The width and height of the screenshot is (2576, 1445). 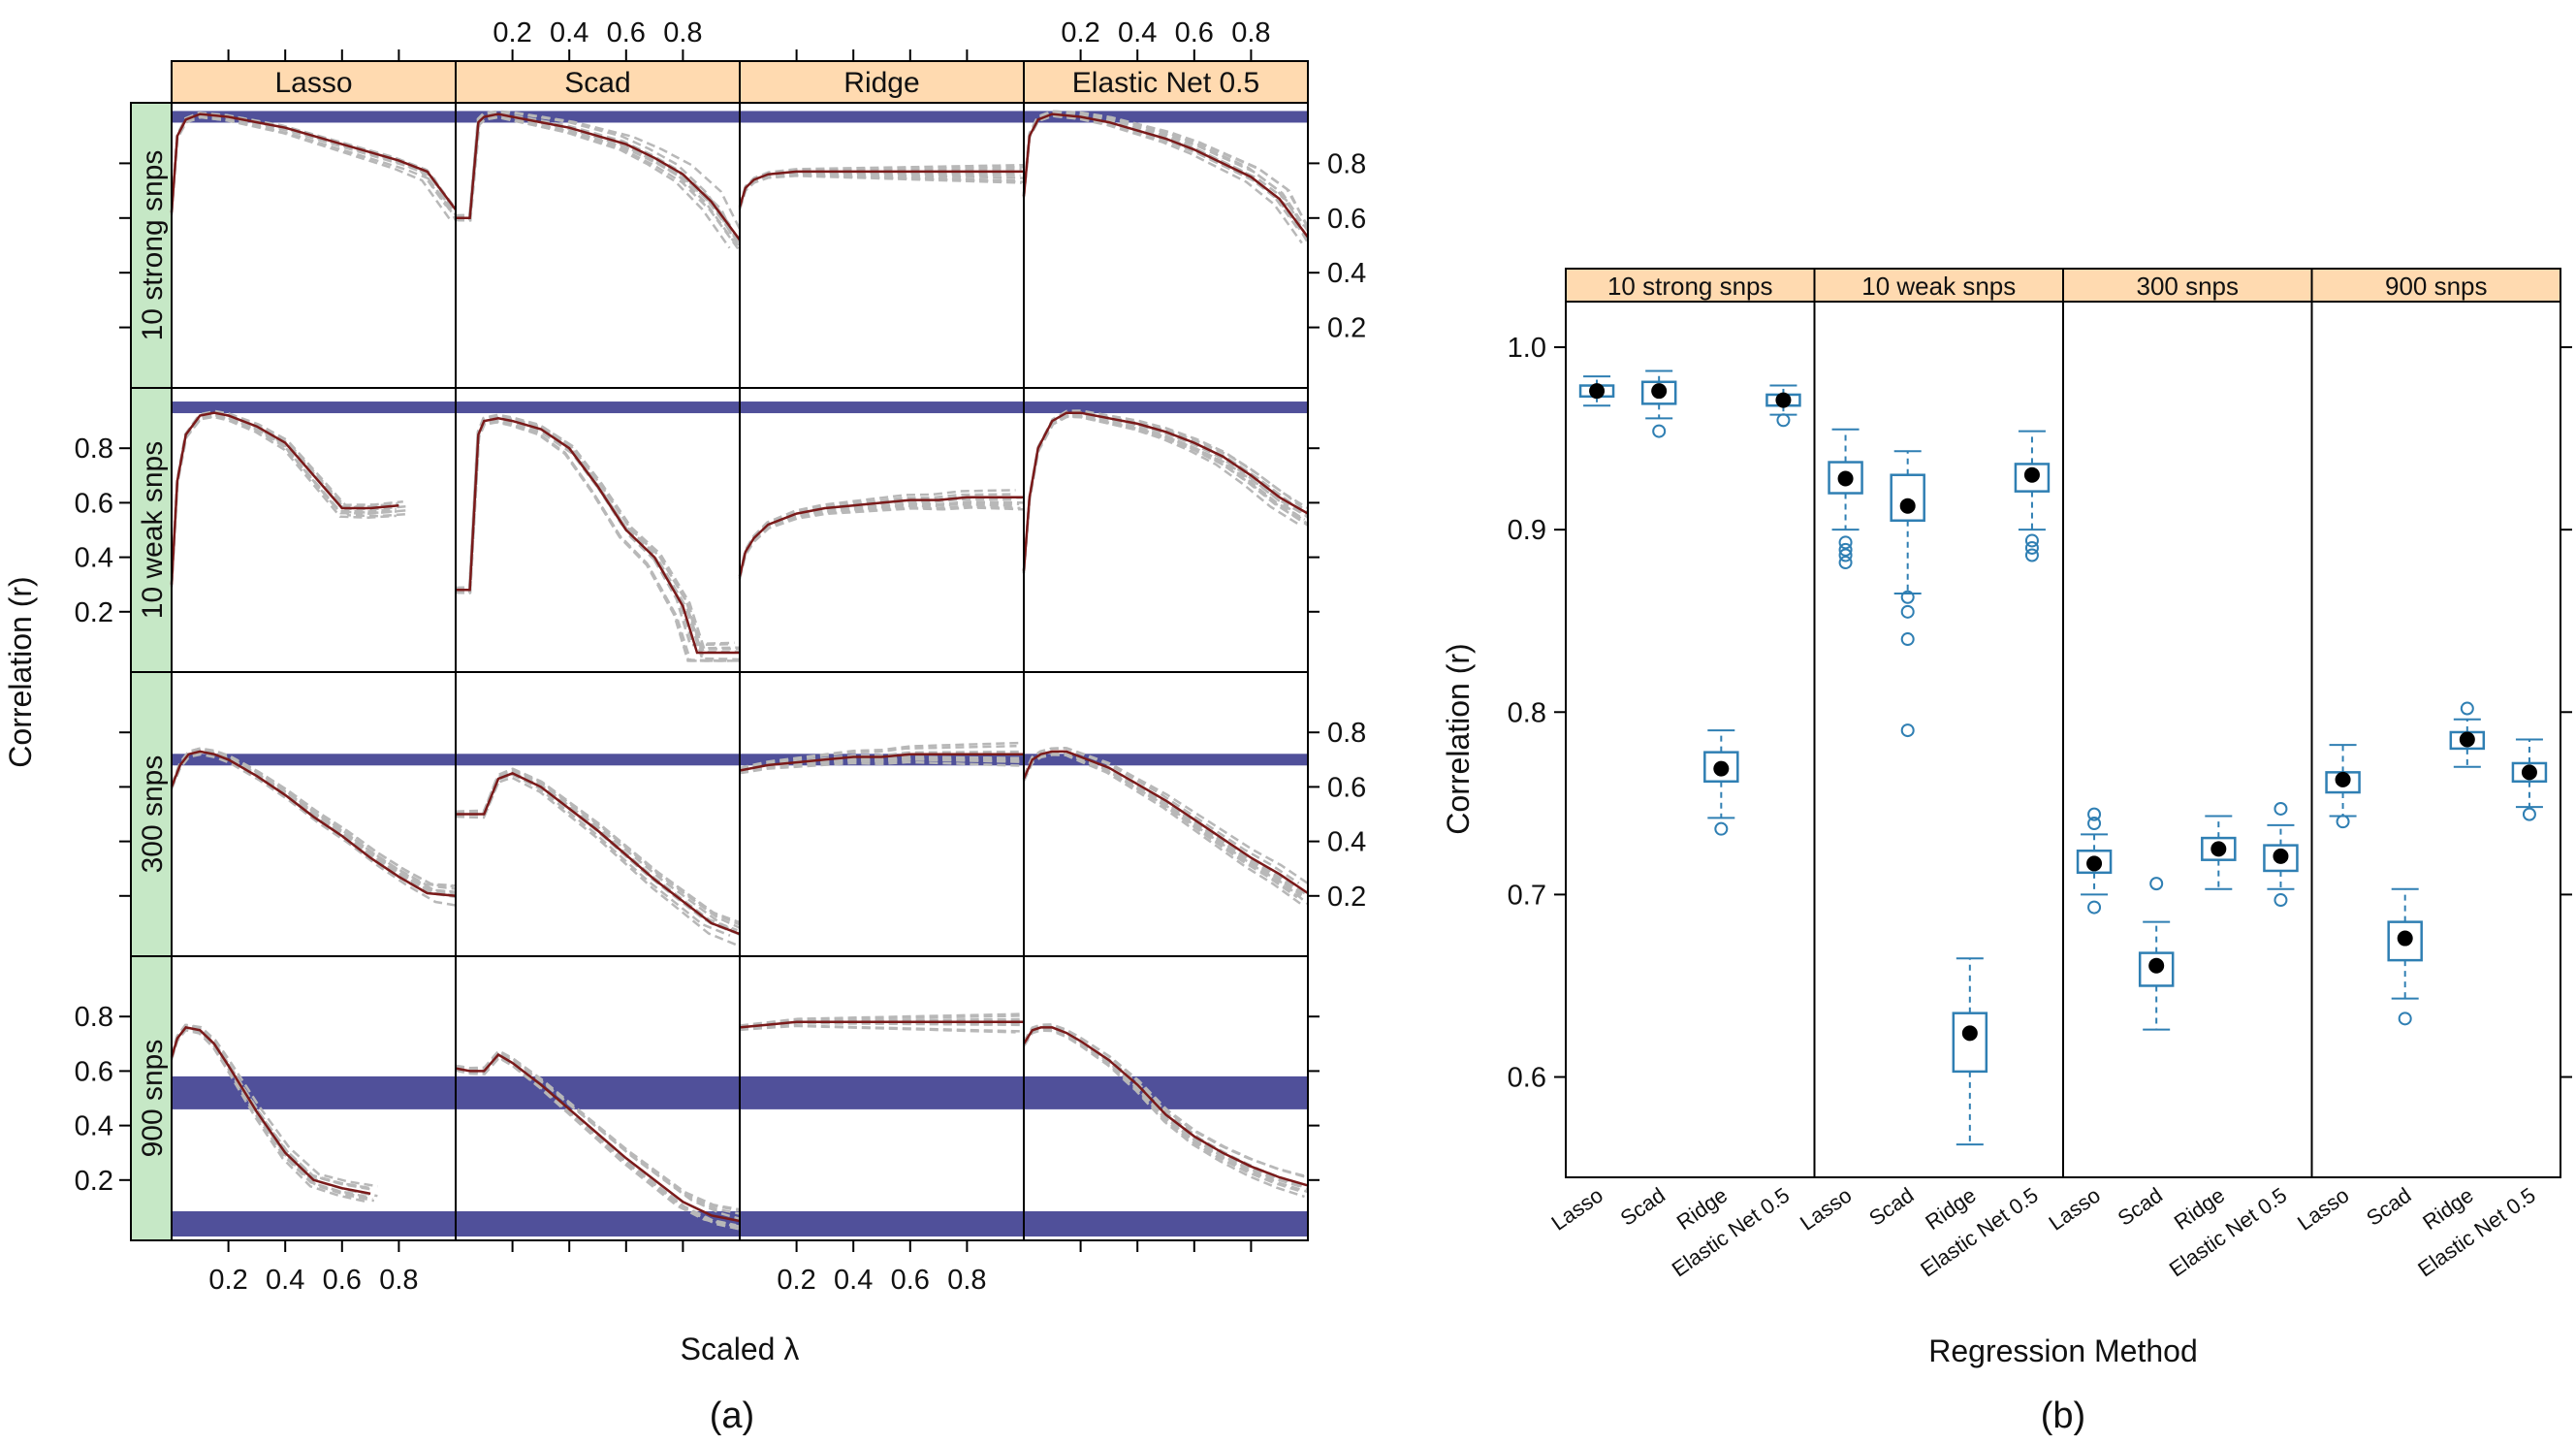 I want to click on facet-900-snps-lasso, so click(x=313, y=1098).